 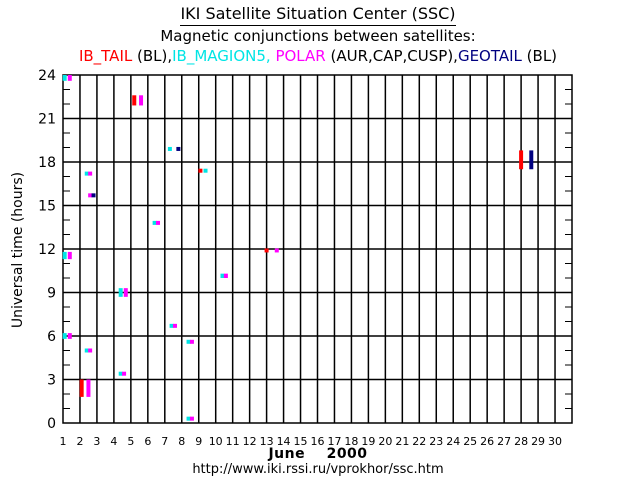 What do you see at coordinates (105, 56) in the screenshot?
I see `legend-ib-tail: IB_TAIL` at bounding box center [105, 56].